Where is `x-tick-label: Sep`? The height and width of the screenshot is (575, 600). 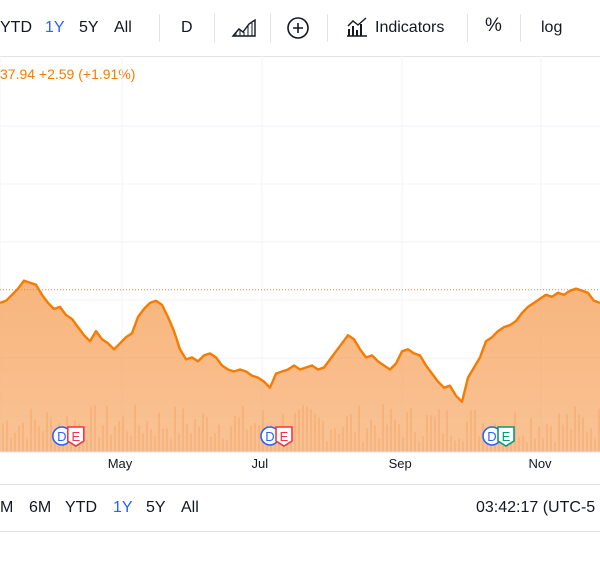
x-tick-label: Sep is located at coordinates (400, 463).